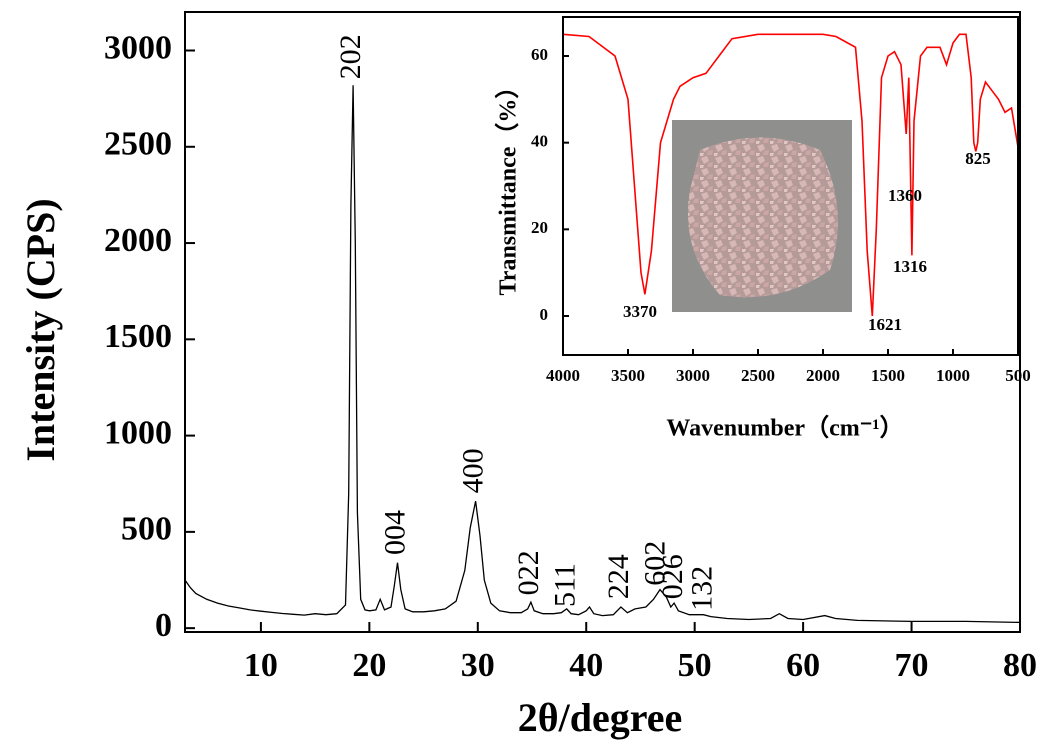 The width and height of the screenshot is (1046, 749). What do you see at coordinates (693, 375) in the screenshot?
I see `x-tick-label: 3000` at bounding box center [693, 375].